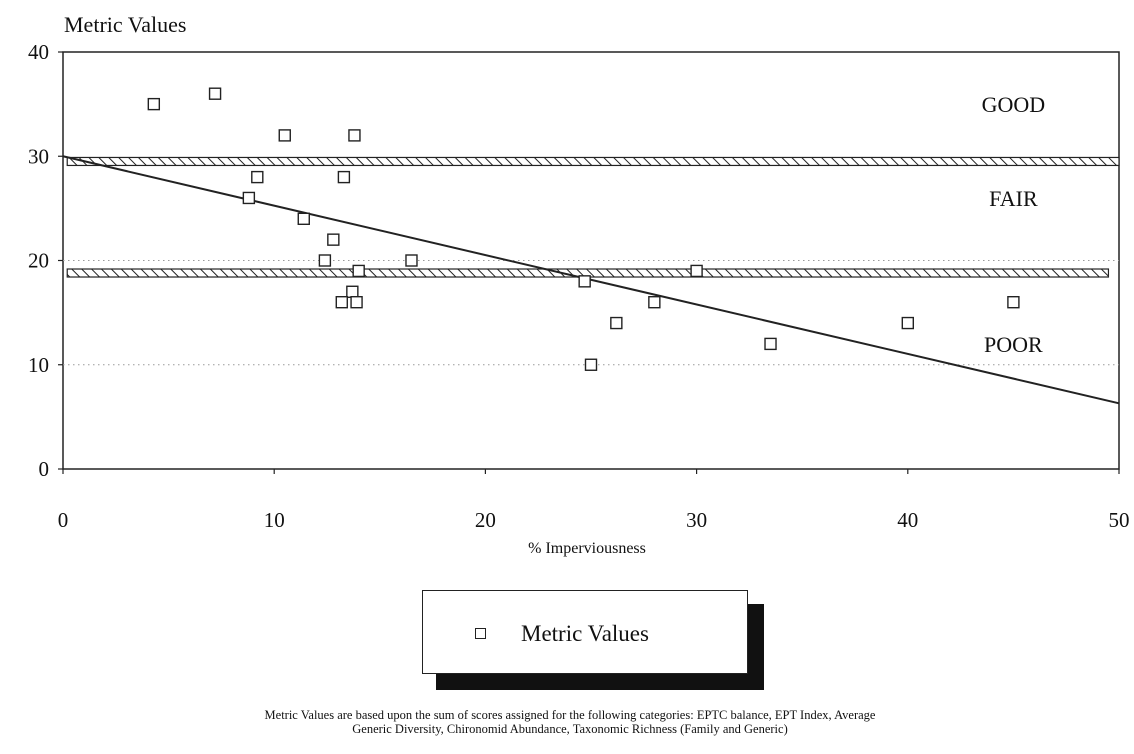 This screenshot has width=1134, height=754. I want to click on y-tick-label: 0, so click(44, 469).